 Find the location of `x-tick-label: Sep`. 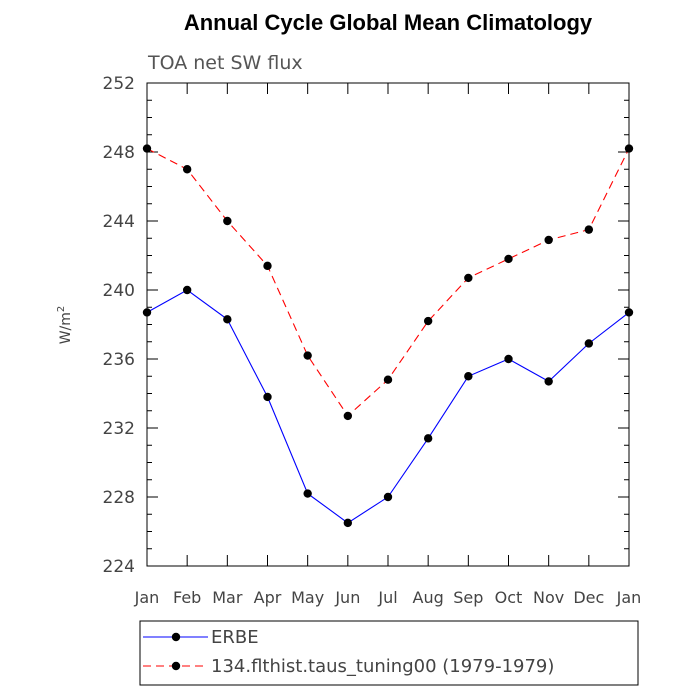

x-tick-label: Sep is located at coordinates (468, 597).